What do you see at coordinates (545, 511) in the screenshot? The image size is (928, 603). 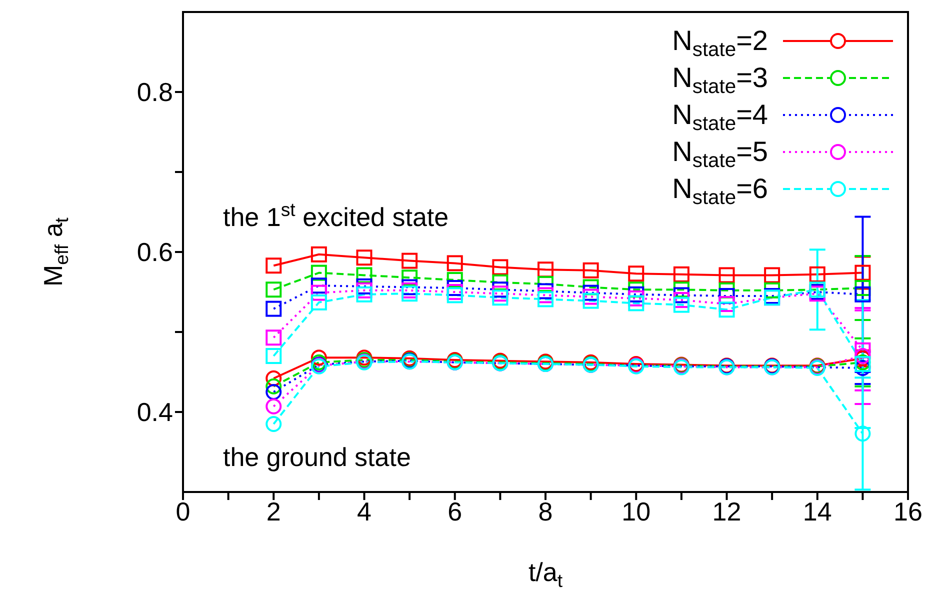 I see `x-tick-label: 8` at bounding box center [545, 511].